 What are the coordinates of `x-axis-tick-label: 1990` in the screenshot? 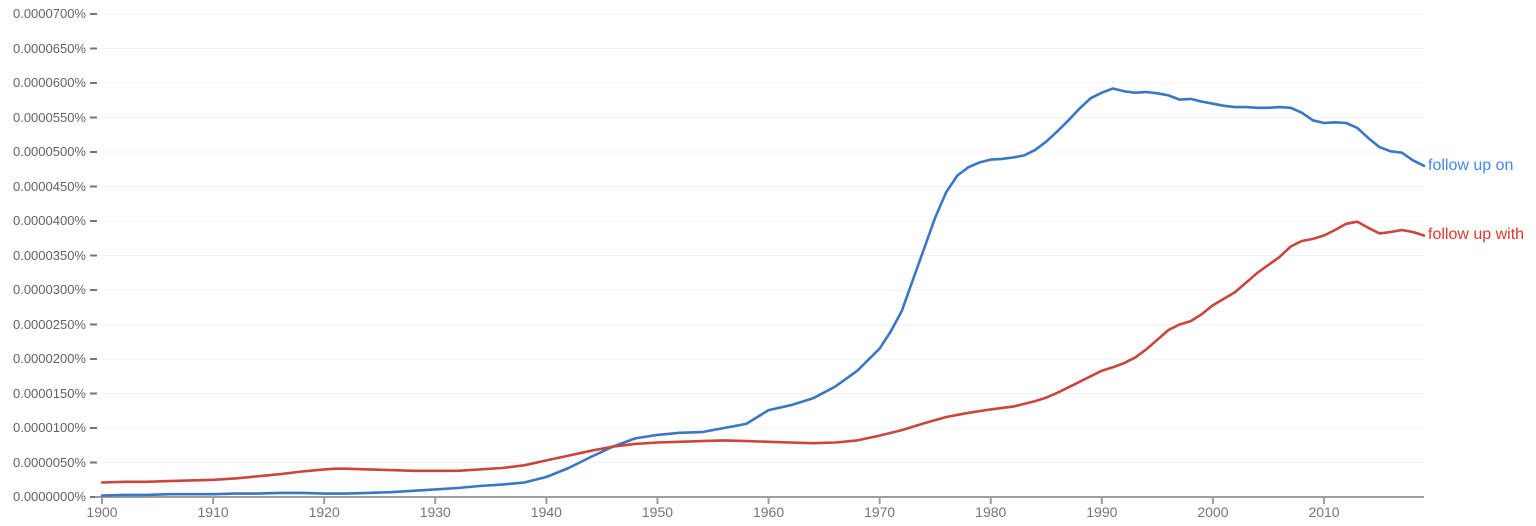 It's located at (1102, 512).